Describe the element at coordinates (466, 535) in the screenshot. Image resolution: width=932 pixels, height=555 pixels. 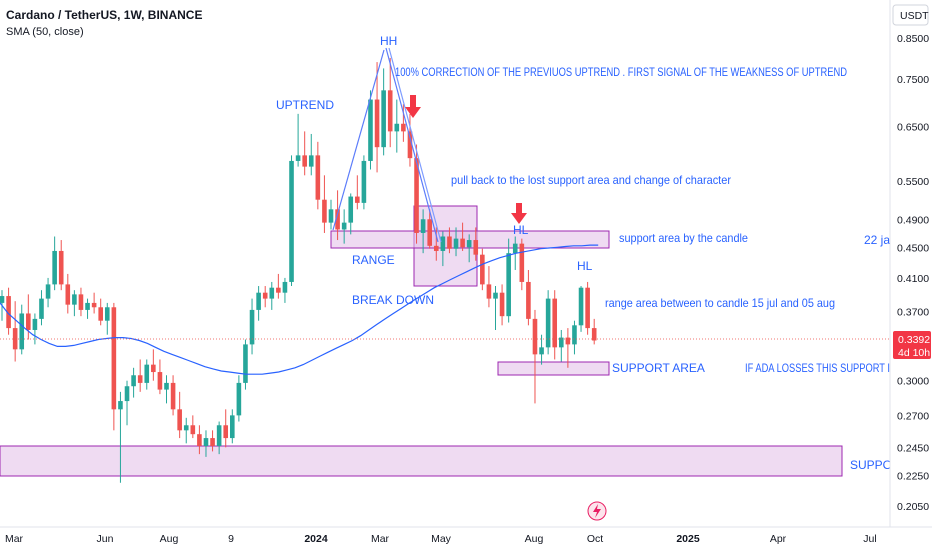
I see `time-axis: Mar Jun Aug 9 2024 Mar May Aug Oct 2025 Apr Jul` at that location.